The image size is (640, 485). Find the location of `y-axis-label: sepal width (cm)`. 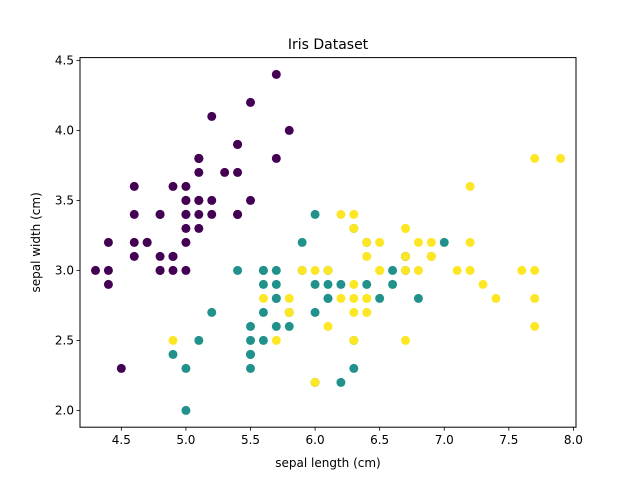

y-axis-label: sepal width (cm) is located at coordinates (36, 242).